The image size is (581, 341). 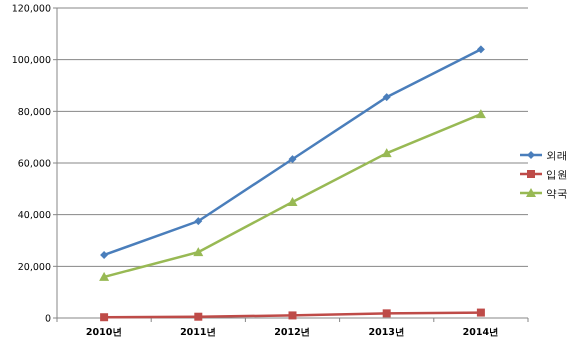 I want to click on x-tick-label: 2010년, so click(x=104, y=332).